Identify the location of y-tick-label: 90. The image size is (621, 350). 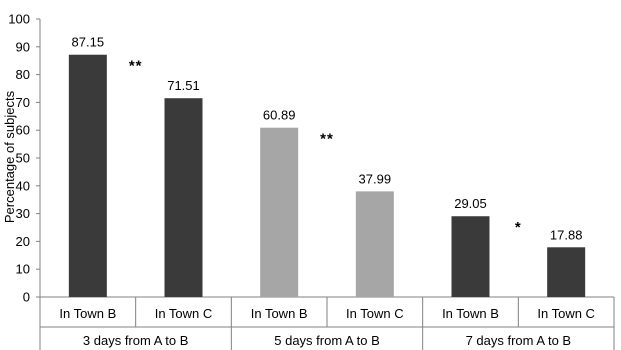
(23, 46).